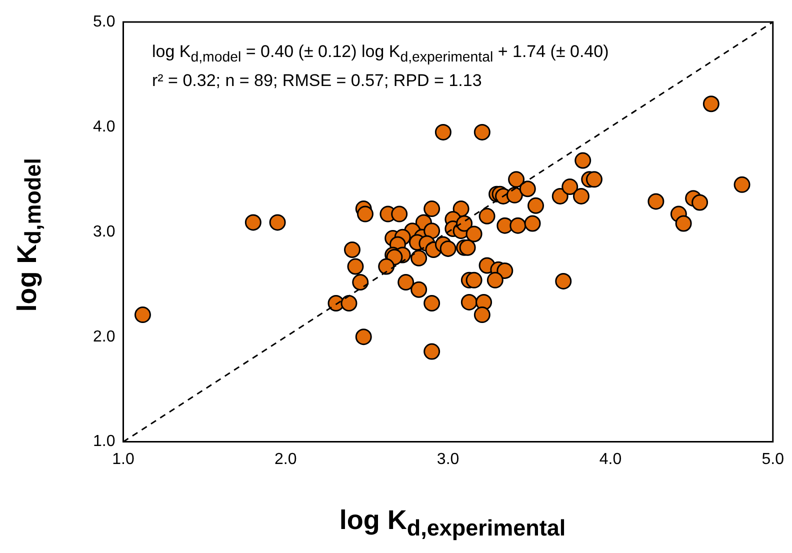 The image size is (792, 553). What do you see at coordinates (104, 231) in the screenshot?
I see `y-tick-label: 3.0` at bounding box center [104, 231].